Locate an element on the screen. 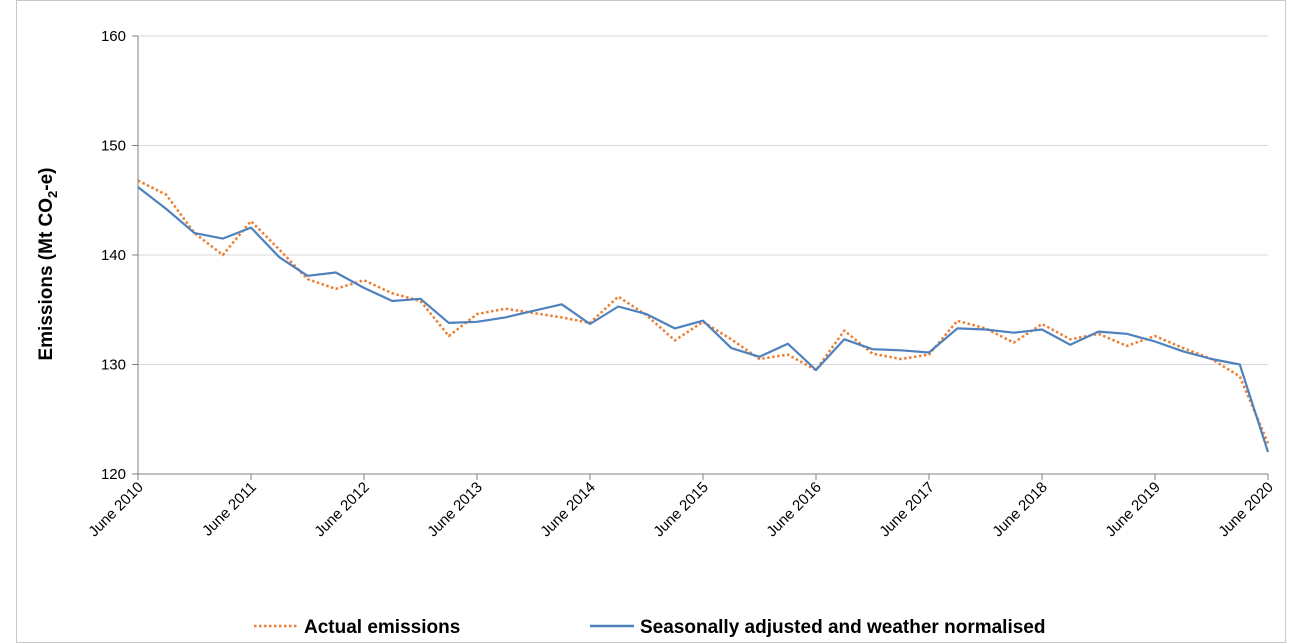  x-tick-label: June 2020 is located at coordinates (1246, 510).